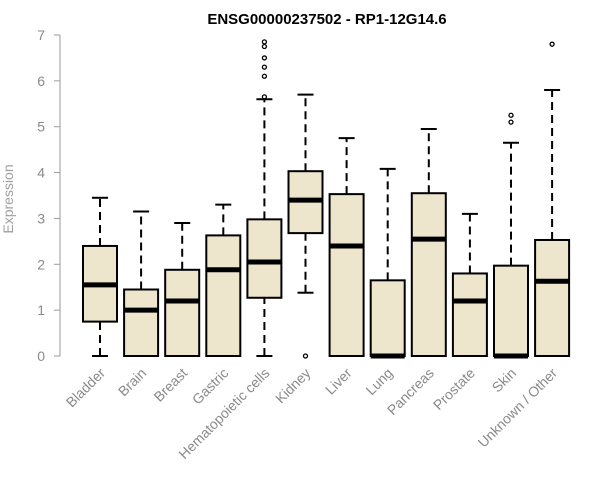 The image size is (600, 500). I want to click on x-tick-label: Brain, so click(132, 382).